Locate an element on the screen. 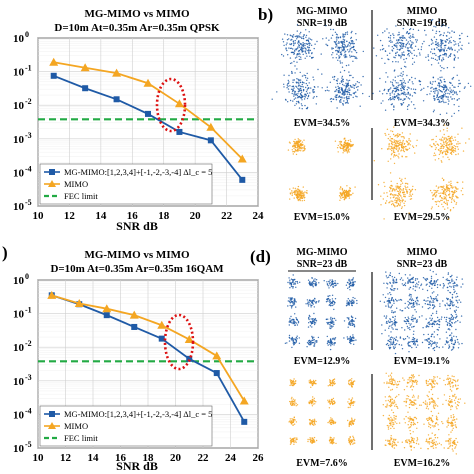 The image size is (474, 474). panel-b-mimo-qpsk-blue is located at coordinates (422, 67).